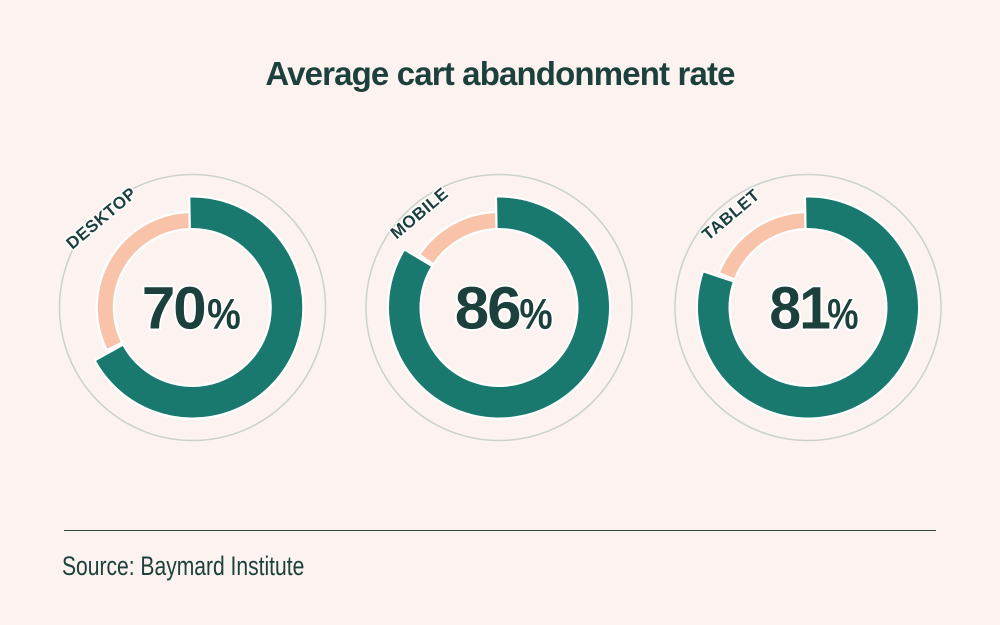  Describe the element at coordinates (173, 307) in the screenshot. I see `svg-text: 70` at that location.